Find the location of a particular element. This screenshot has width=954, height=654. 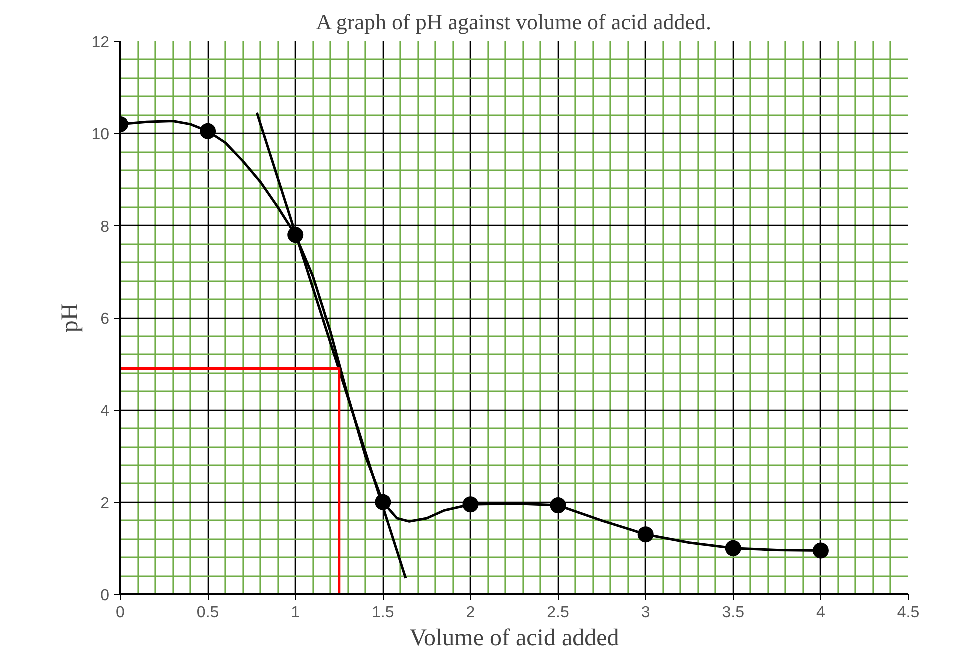

x-tick-label: 1.5 is located at coordinates (383, 613).